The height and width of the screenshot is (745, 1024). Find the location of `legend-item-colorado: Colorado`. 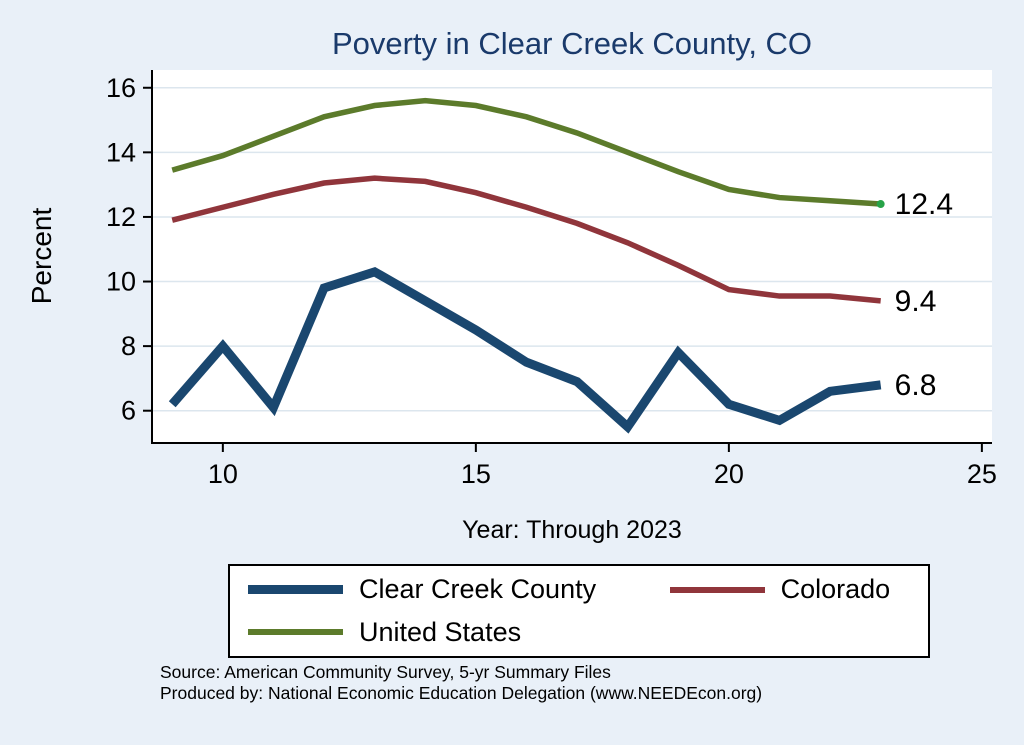

legend-item-colorado: Colorado is located at coordinates (798, 590).